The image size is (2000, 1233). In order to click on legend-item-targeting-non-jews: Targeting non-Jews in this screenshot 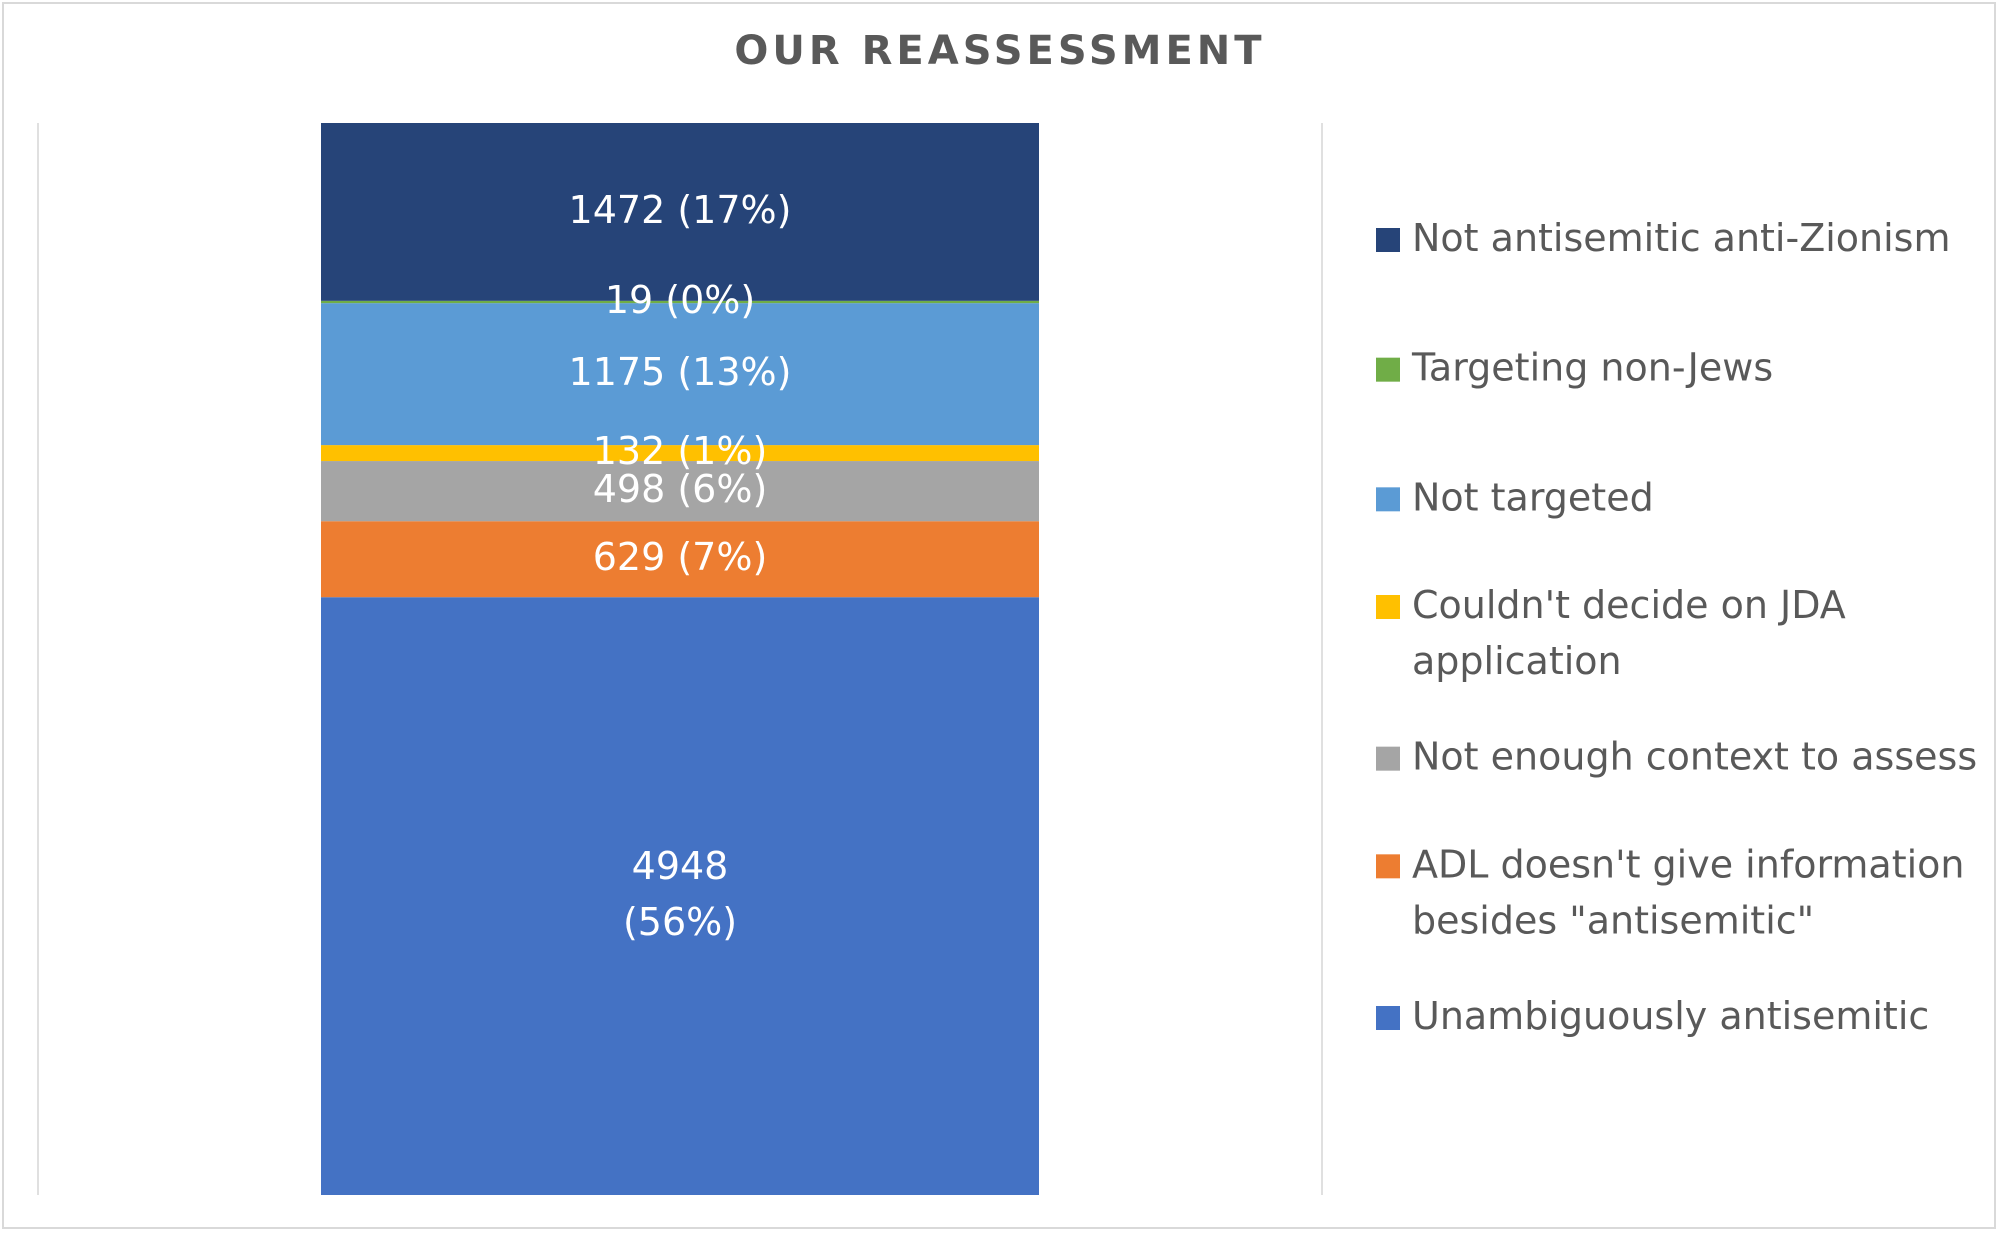, I will do `click(1574, 367)`.